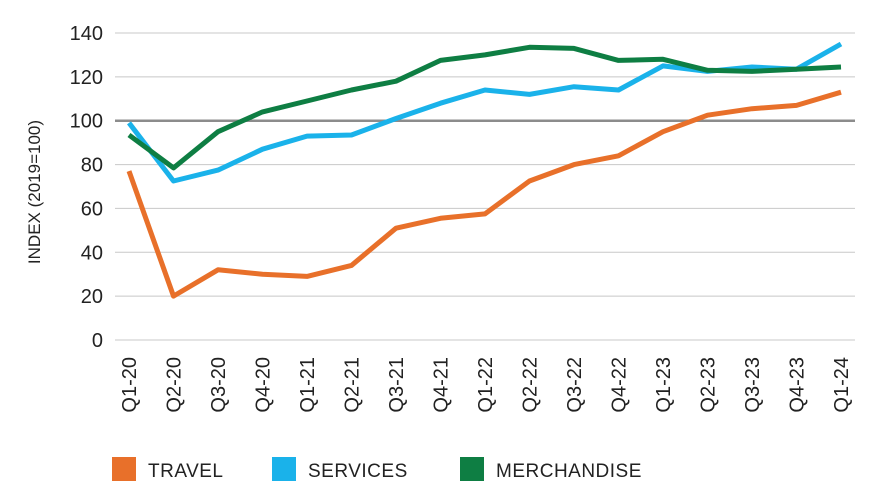 This screenshot has width=886, height=492. What do you see at coordinates (798, 385) in the screenshot?
I see `x-tick-label: Q4-23` at bounding box center [798, 385].